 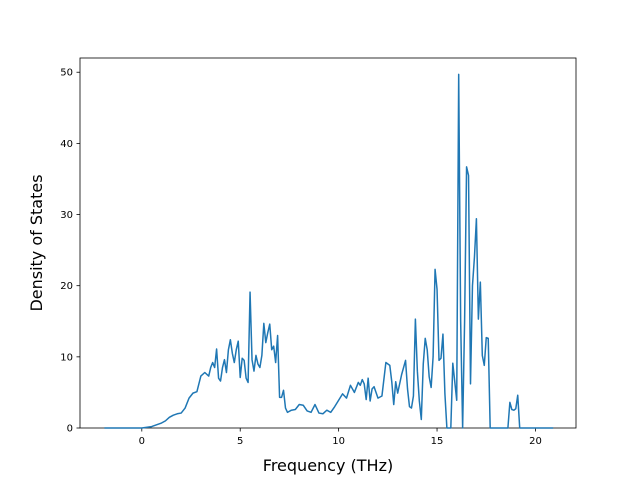 I want to click on y-tick-label: 0, so click(x=70, y=429).